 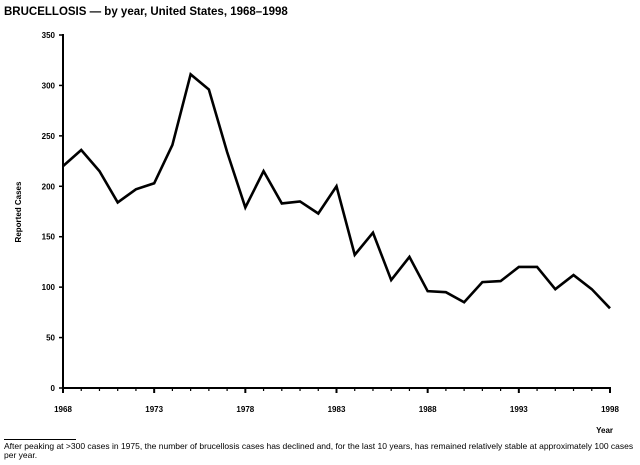 What do you see at coordinates (245, 409) in the screenshot?
I see `x-tick-label: 1978` at bounding box center [245, 409].